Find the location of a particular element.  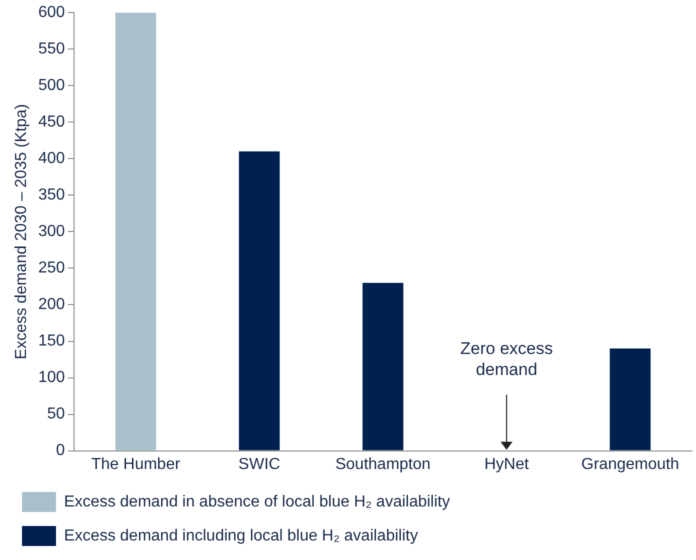

y-tick-label: 150 is located at coordinates (51, 341).